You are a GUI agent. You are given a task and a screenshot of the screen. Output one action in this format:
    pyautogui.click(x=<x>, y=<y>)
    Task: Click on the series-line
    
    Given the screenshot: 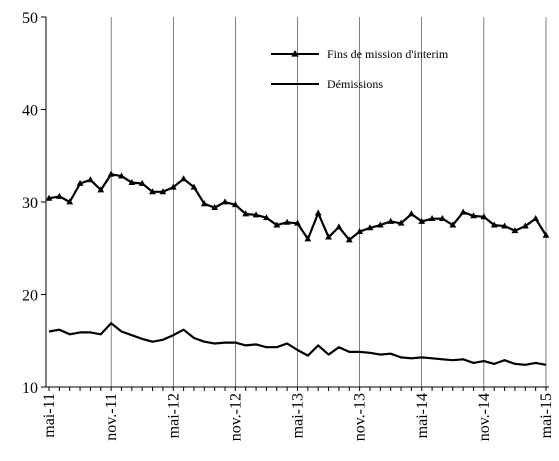 What is the action you would take?
    pyautogui.click(x=297, y=344)
    